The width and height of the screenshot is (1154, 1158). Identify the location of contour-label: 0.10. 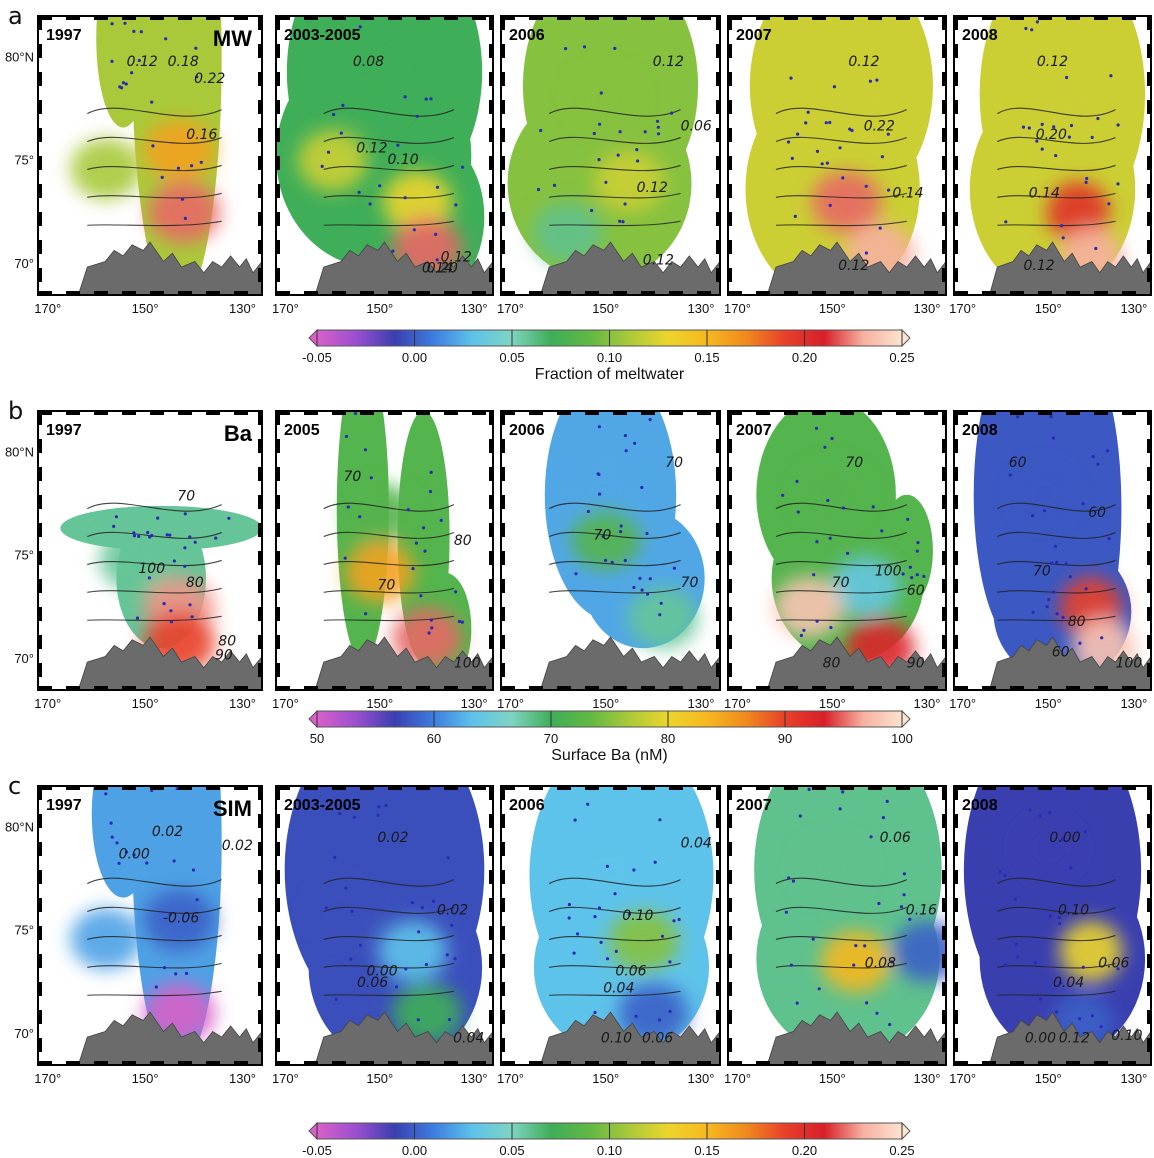
(1073, 910).